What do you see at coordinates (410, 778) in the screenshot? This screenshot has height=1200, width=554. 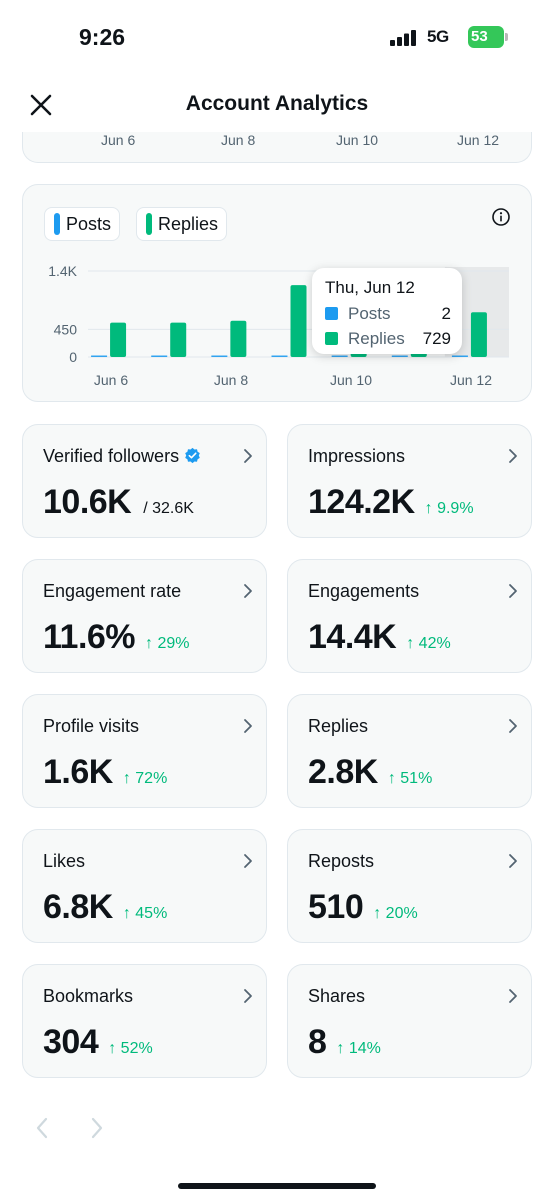 I see `metric-delta: ↑ 51%` at bounding box center [410, 778].